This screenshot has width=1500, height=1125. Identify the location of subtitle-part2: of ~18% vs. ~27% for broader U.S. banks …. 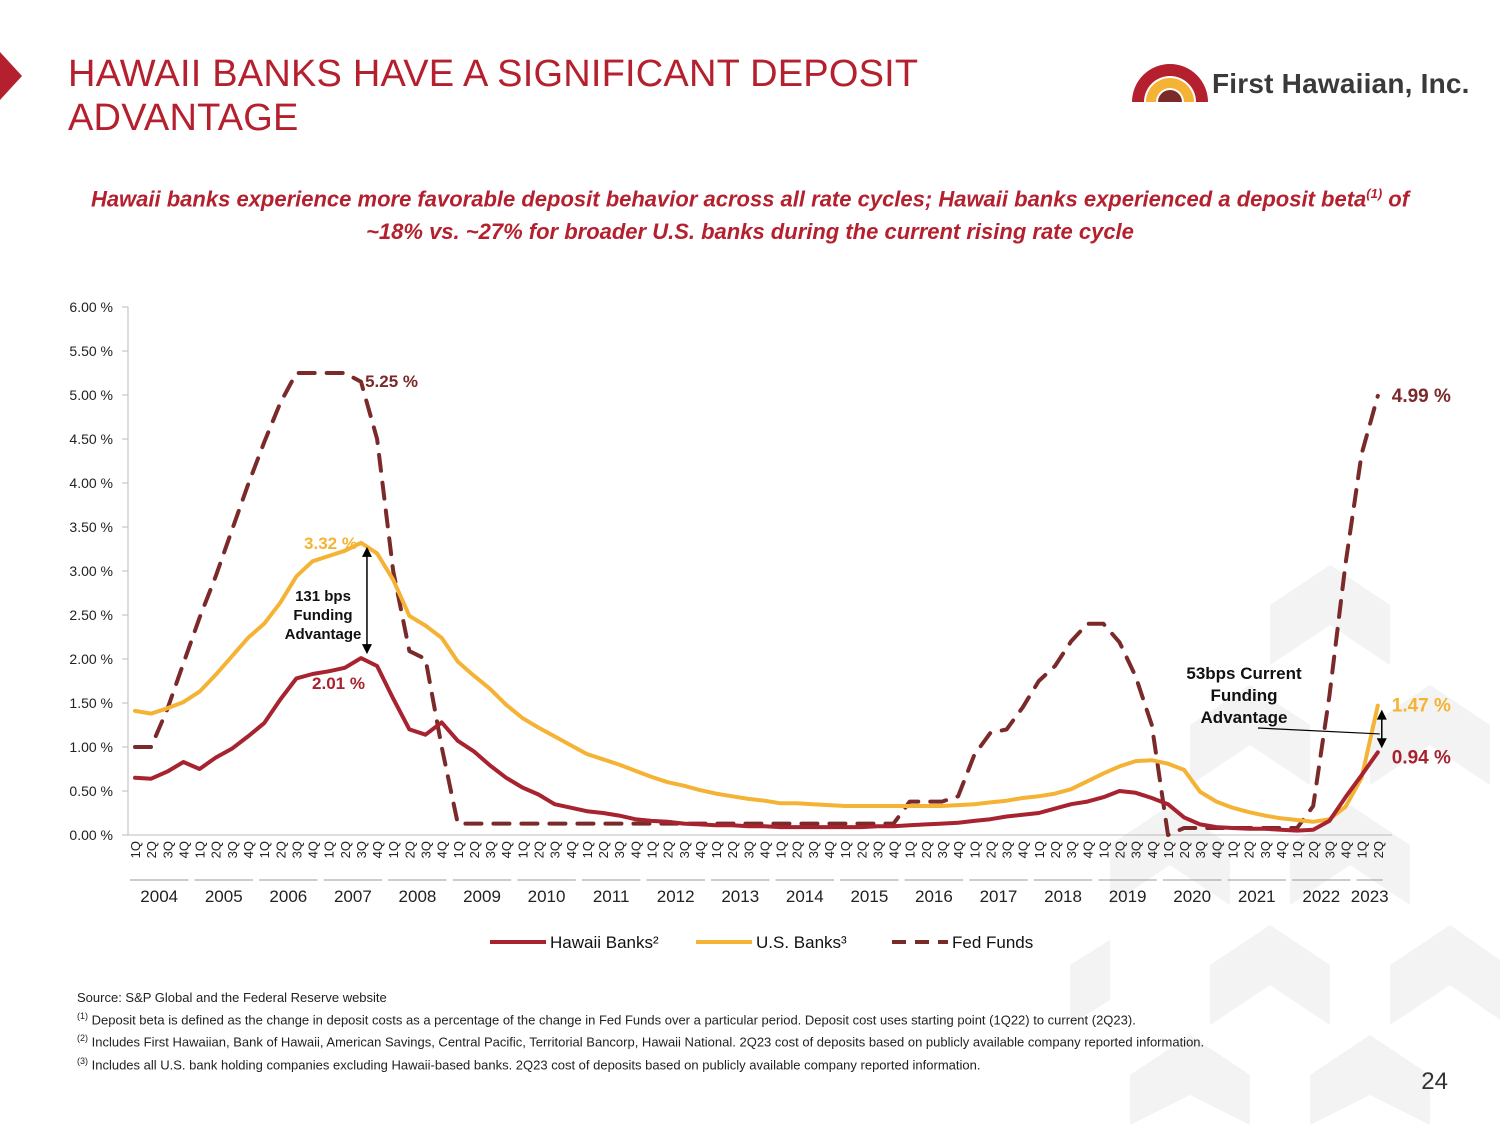
(888, 215).